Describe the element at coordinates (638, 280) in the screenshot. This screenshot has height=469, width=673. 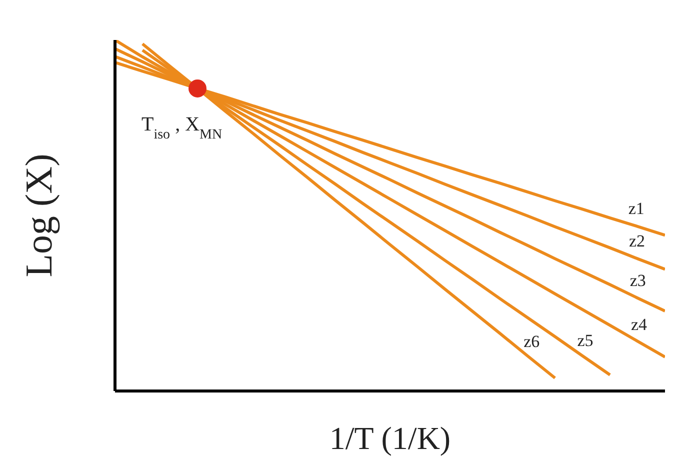
I see `series-label: z3` at that location.